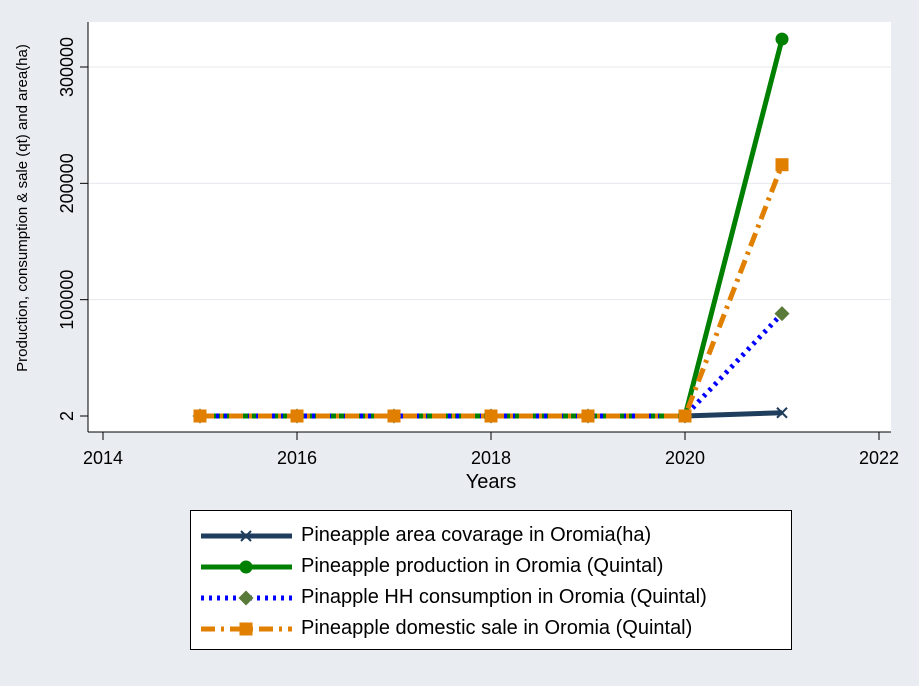  I want to click on x-tick-label: 2014, so click(103, 458).